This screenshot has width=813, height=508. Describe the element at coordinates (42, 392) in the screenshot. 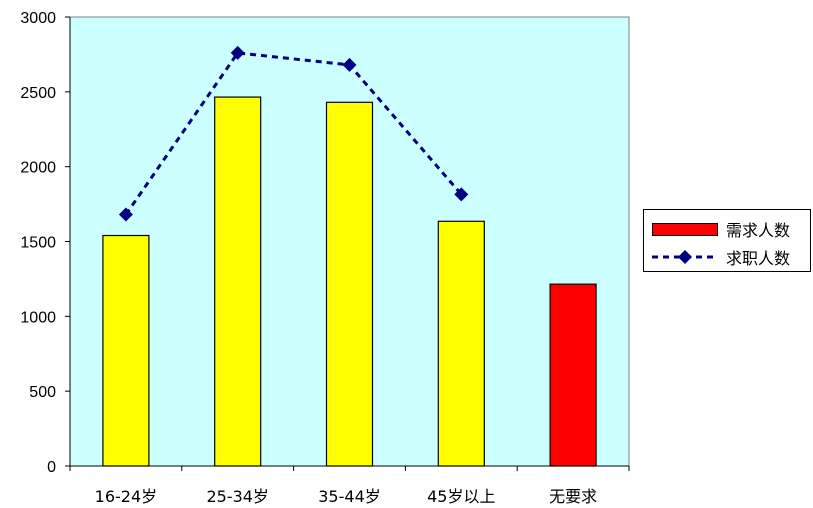

I see `y-tick-label: 500` at that location.